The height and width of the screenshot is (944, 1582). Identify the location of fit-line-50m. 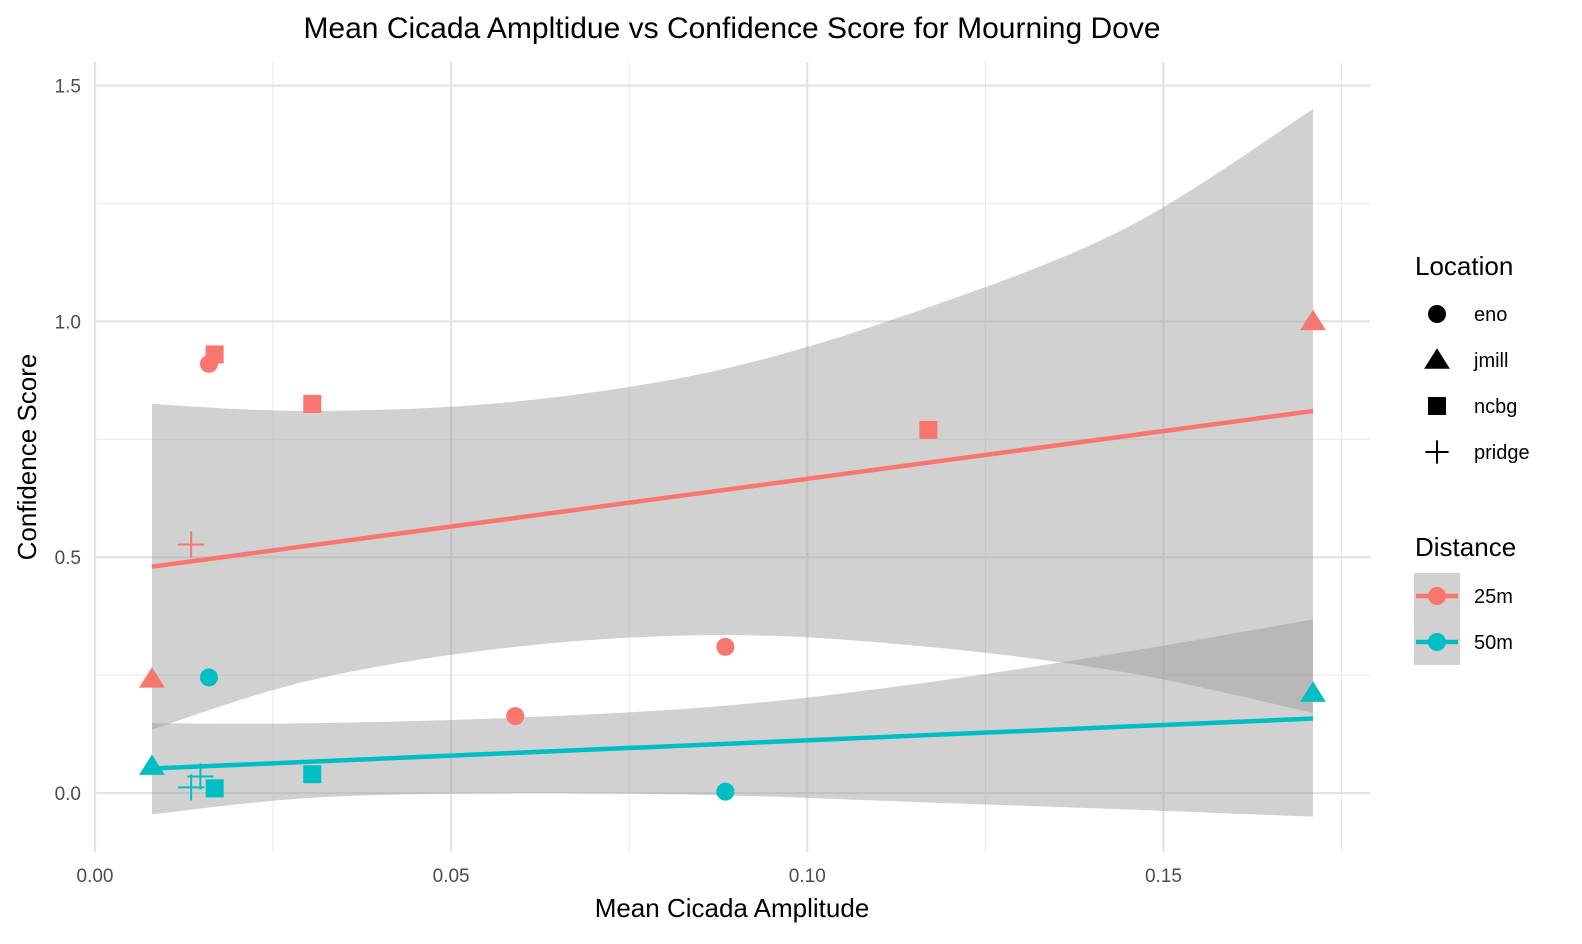
(732, 743).